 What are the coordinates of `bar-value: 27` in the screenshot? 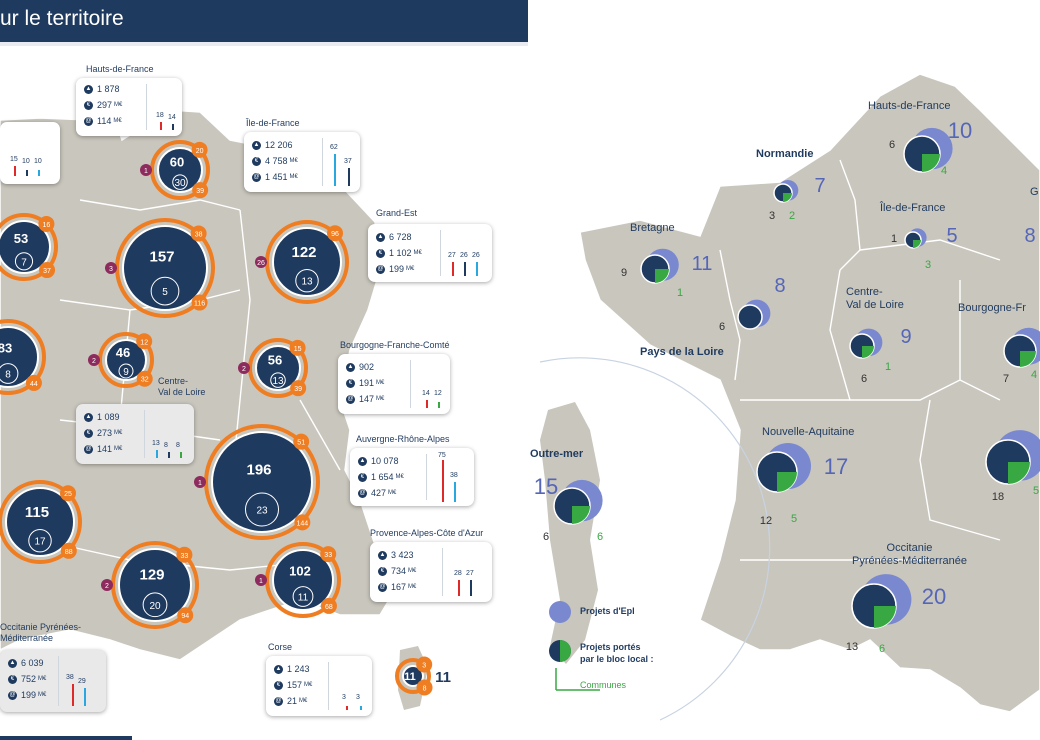 It's located at (470, 573).